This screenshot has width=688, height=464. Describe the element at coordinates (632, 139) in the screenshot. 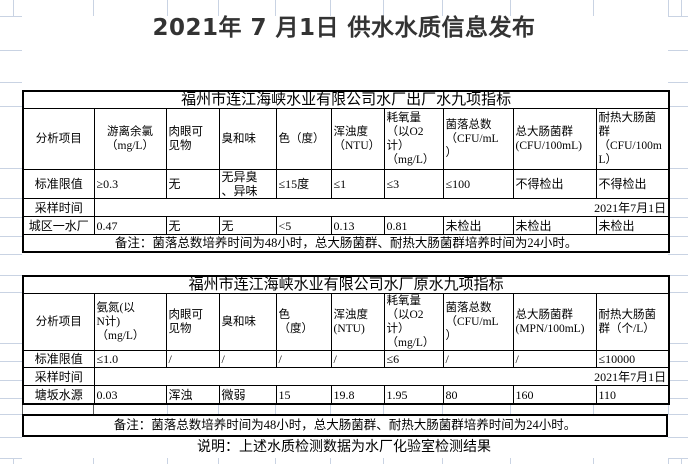

I see `column-header: 耐热大肠菌 群 （CFU/100m L）` at that location.